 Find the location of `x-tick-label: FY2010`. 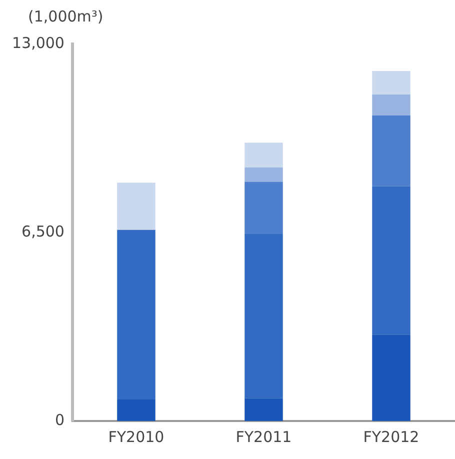

x-tick-label: FY2010 is located at coordinates (136, 437).